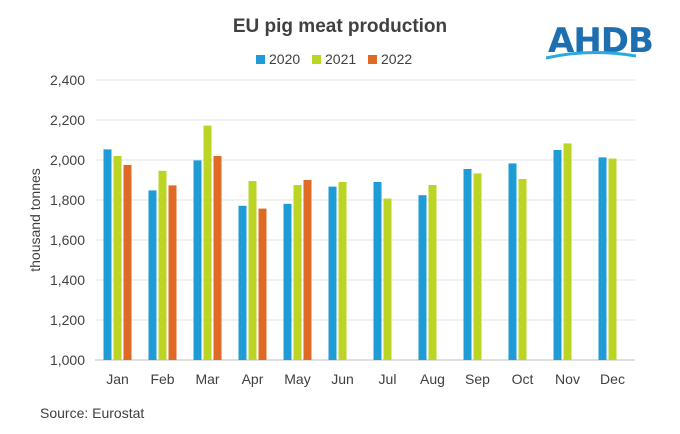 The height and width of the screenshot is (434, 680). I want to click on y-tick-label: 2,000, so click(67, 160).